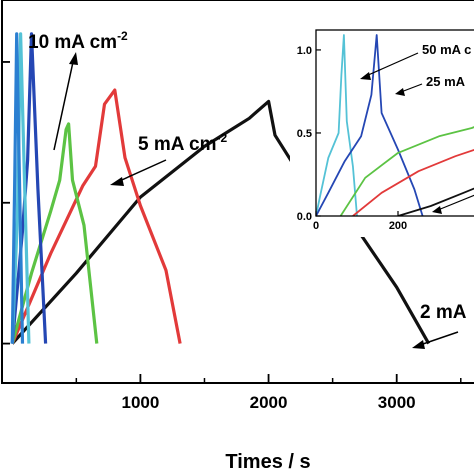 Image resolution: width=474 pixels, height=474 pixels. What do you see at coordinates (398, 226) in the screenshot?
I see `inset-x-tick-label-200: 200` at bounding box center [398, 226].